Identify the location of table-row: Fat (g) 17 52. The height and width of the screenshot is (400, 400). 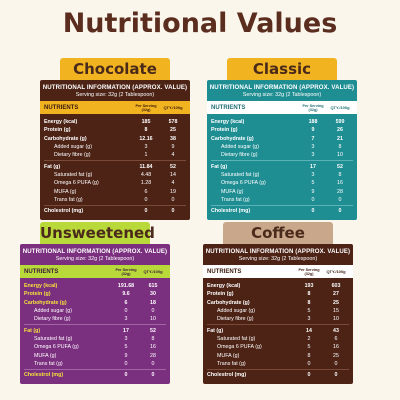
(95, 330).